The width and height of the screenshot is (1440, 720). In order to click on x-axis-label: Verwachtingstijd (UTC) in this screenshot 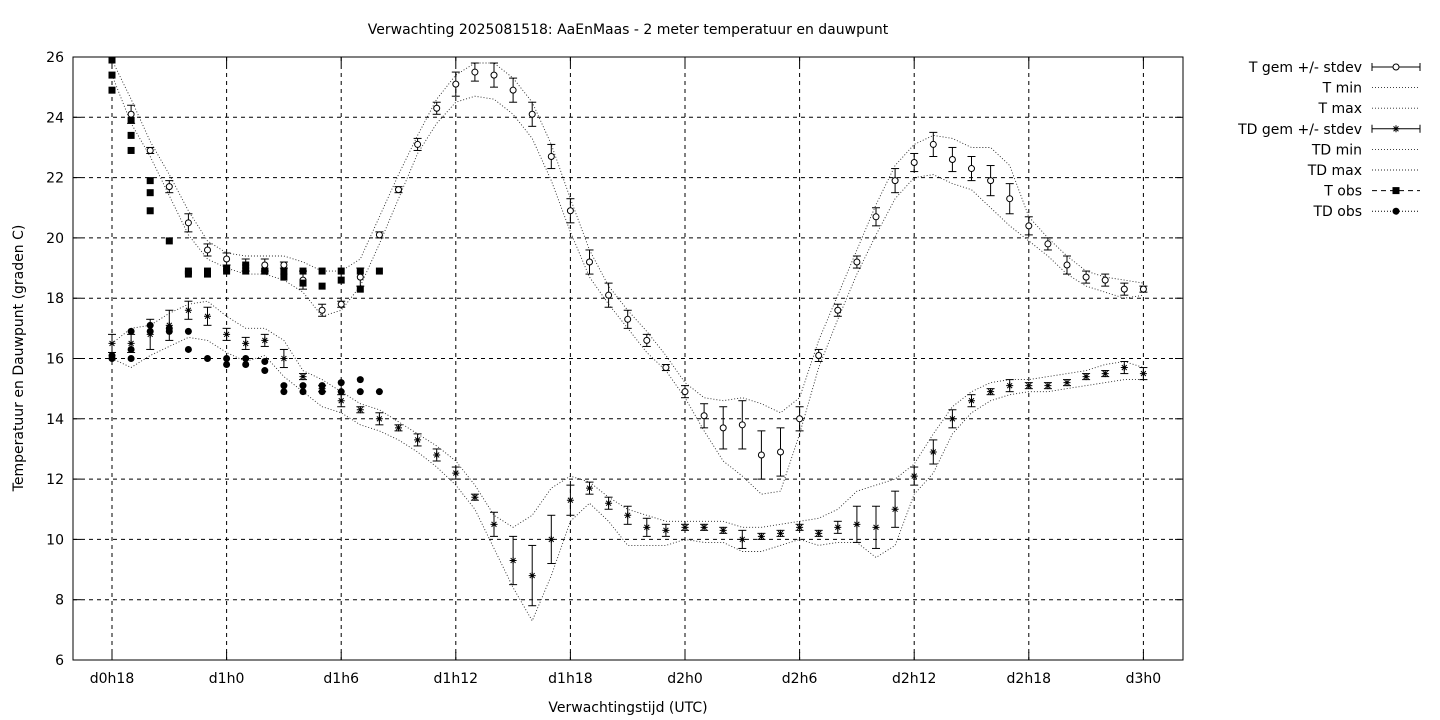, I will do `click(627, 708)`.